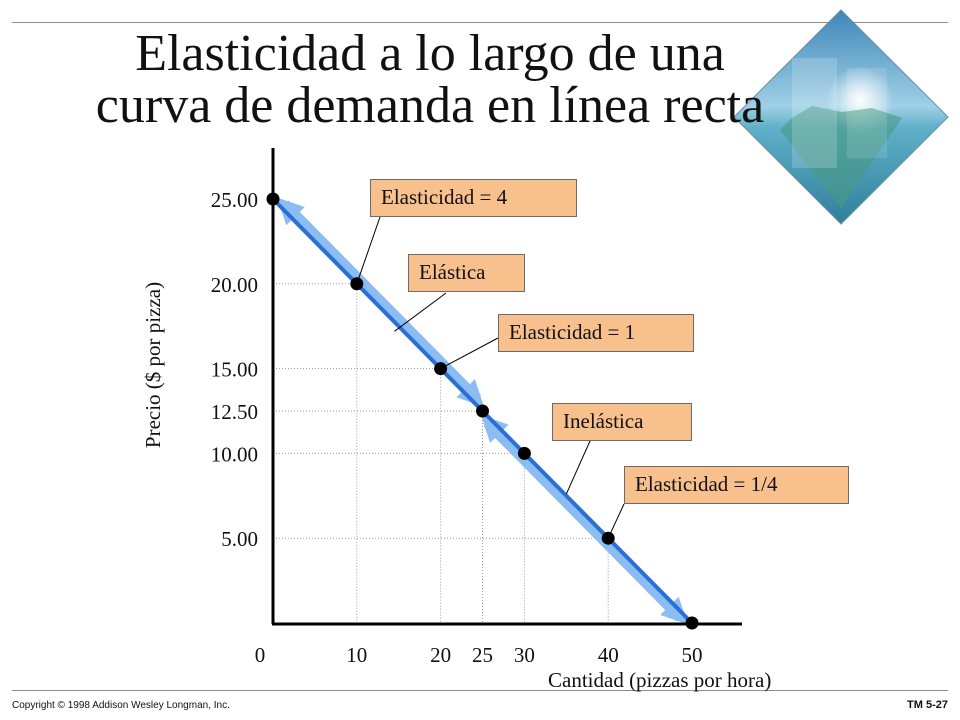 The height and width of the screenshot is (720, 960). I want to click on y-tick-label-12.50: 12.50, so click(234, 412).